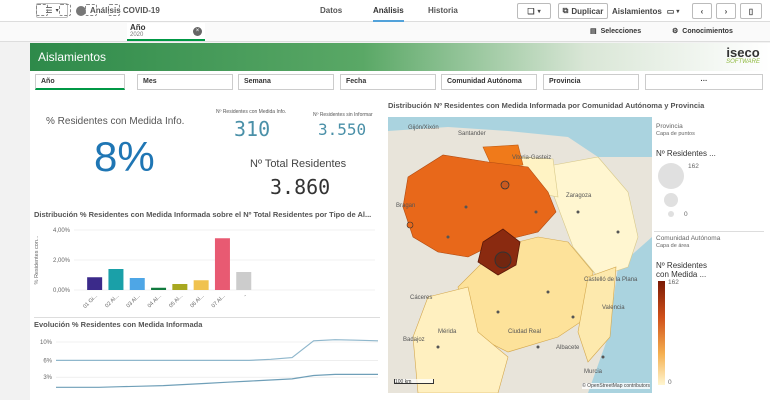 The width and height of the screenshot is (770, 400). What do you see at coordinates (670, 11) in the screenshot?
I see `sheet-icon: ▭` at bounding box center [670, 11].